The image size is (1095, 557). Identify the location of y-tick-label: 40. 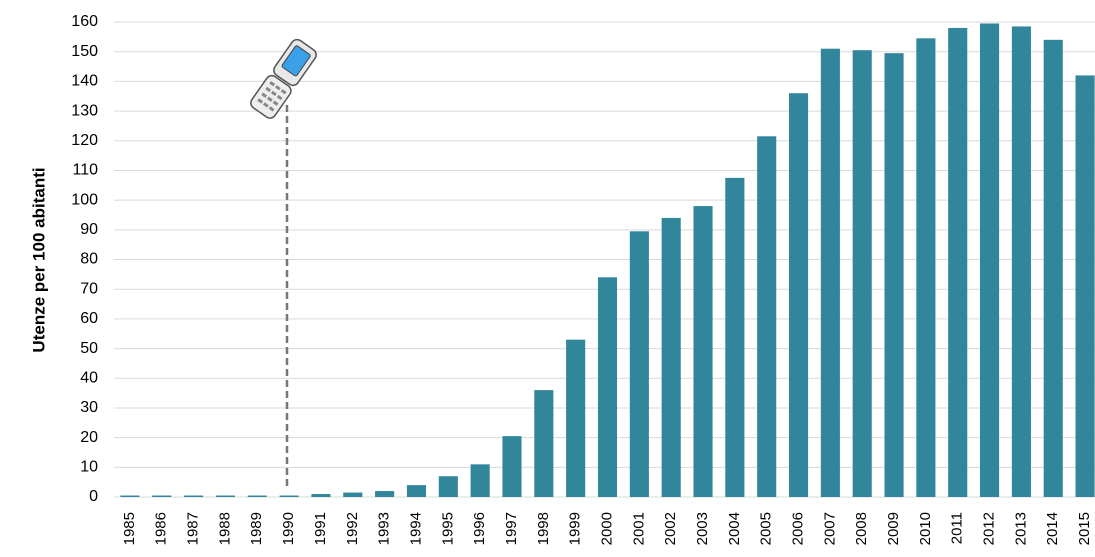
(89, 377).